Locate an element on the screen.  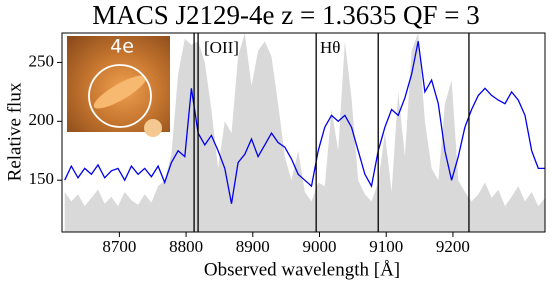
x-tick-label: 8900 is located at coordinates (253, 246).